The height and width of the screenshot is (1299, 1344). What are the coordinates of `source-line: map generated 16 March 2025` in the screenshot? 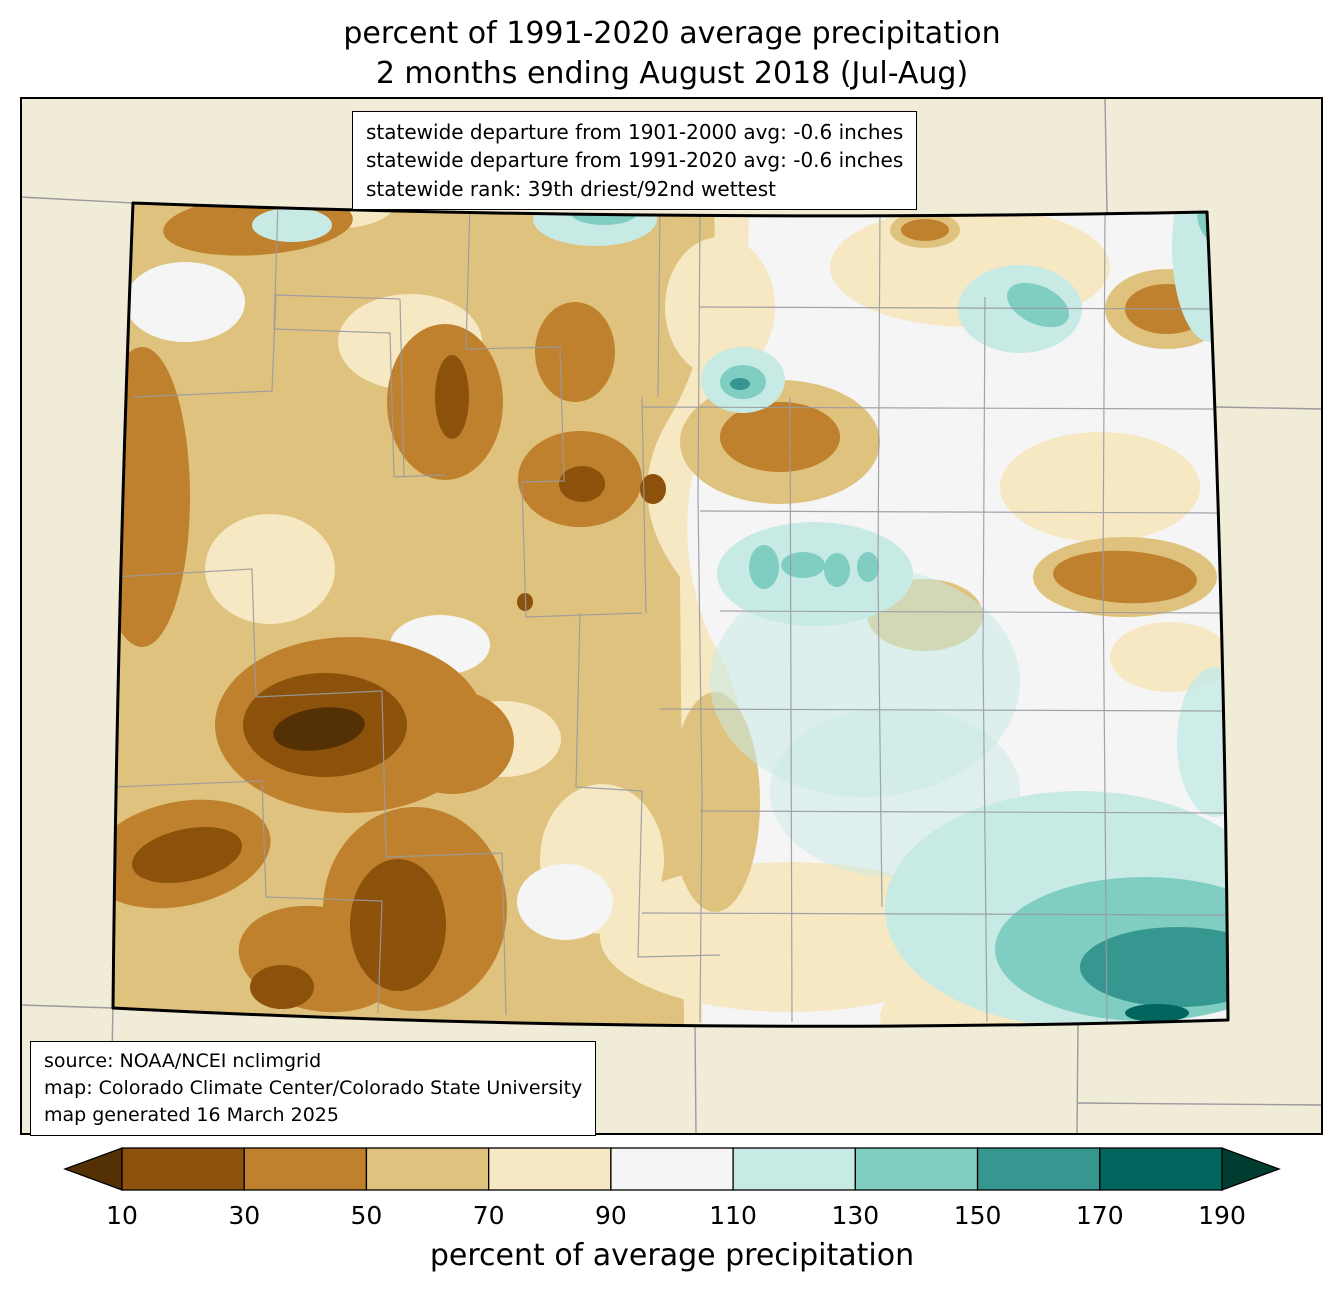 It's located at (191, 1114).